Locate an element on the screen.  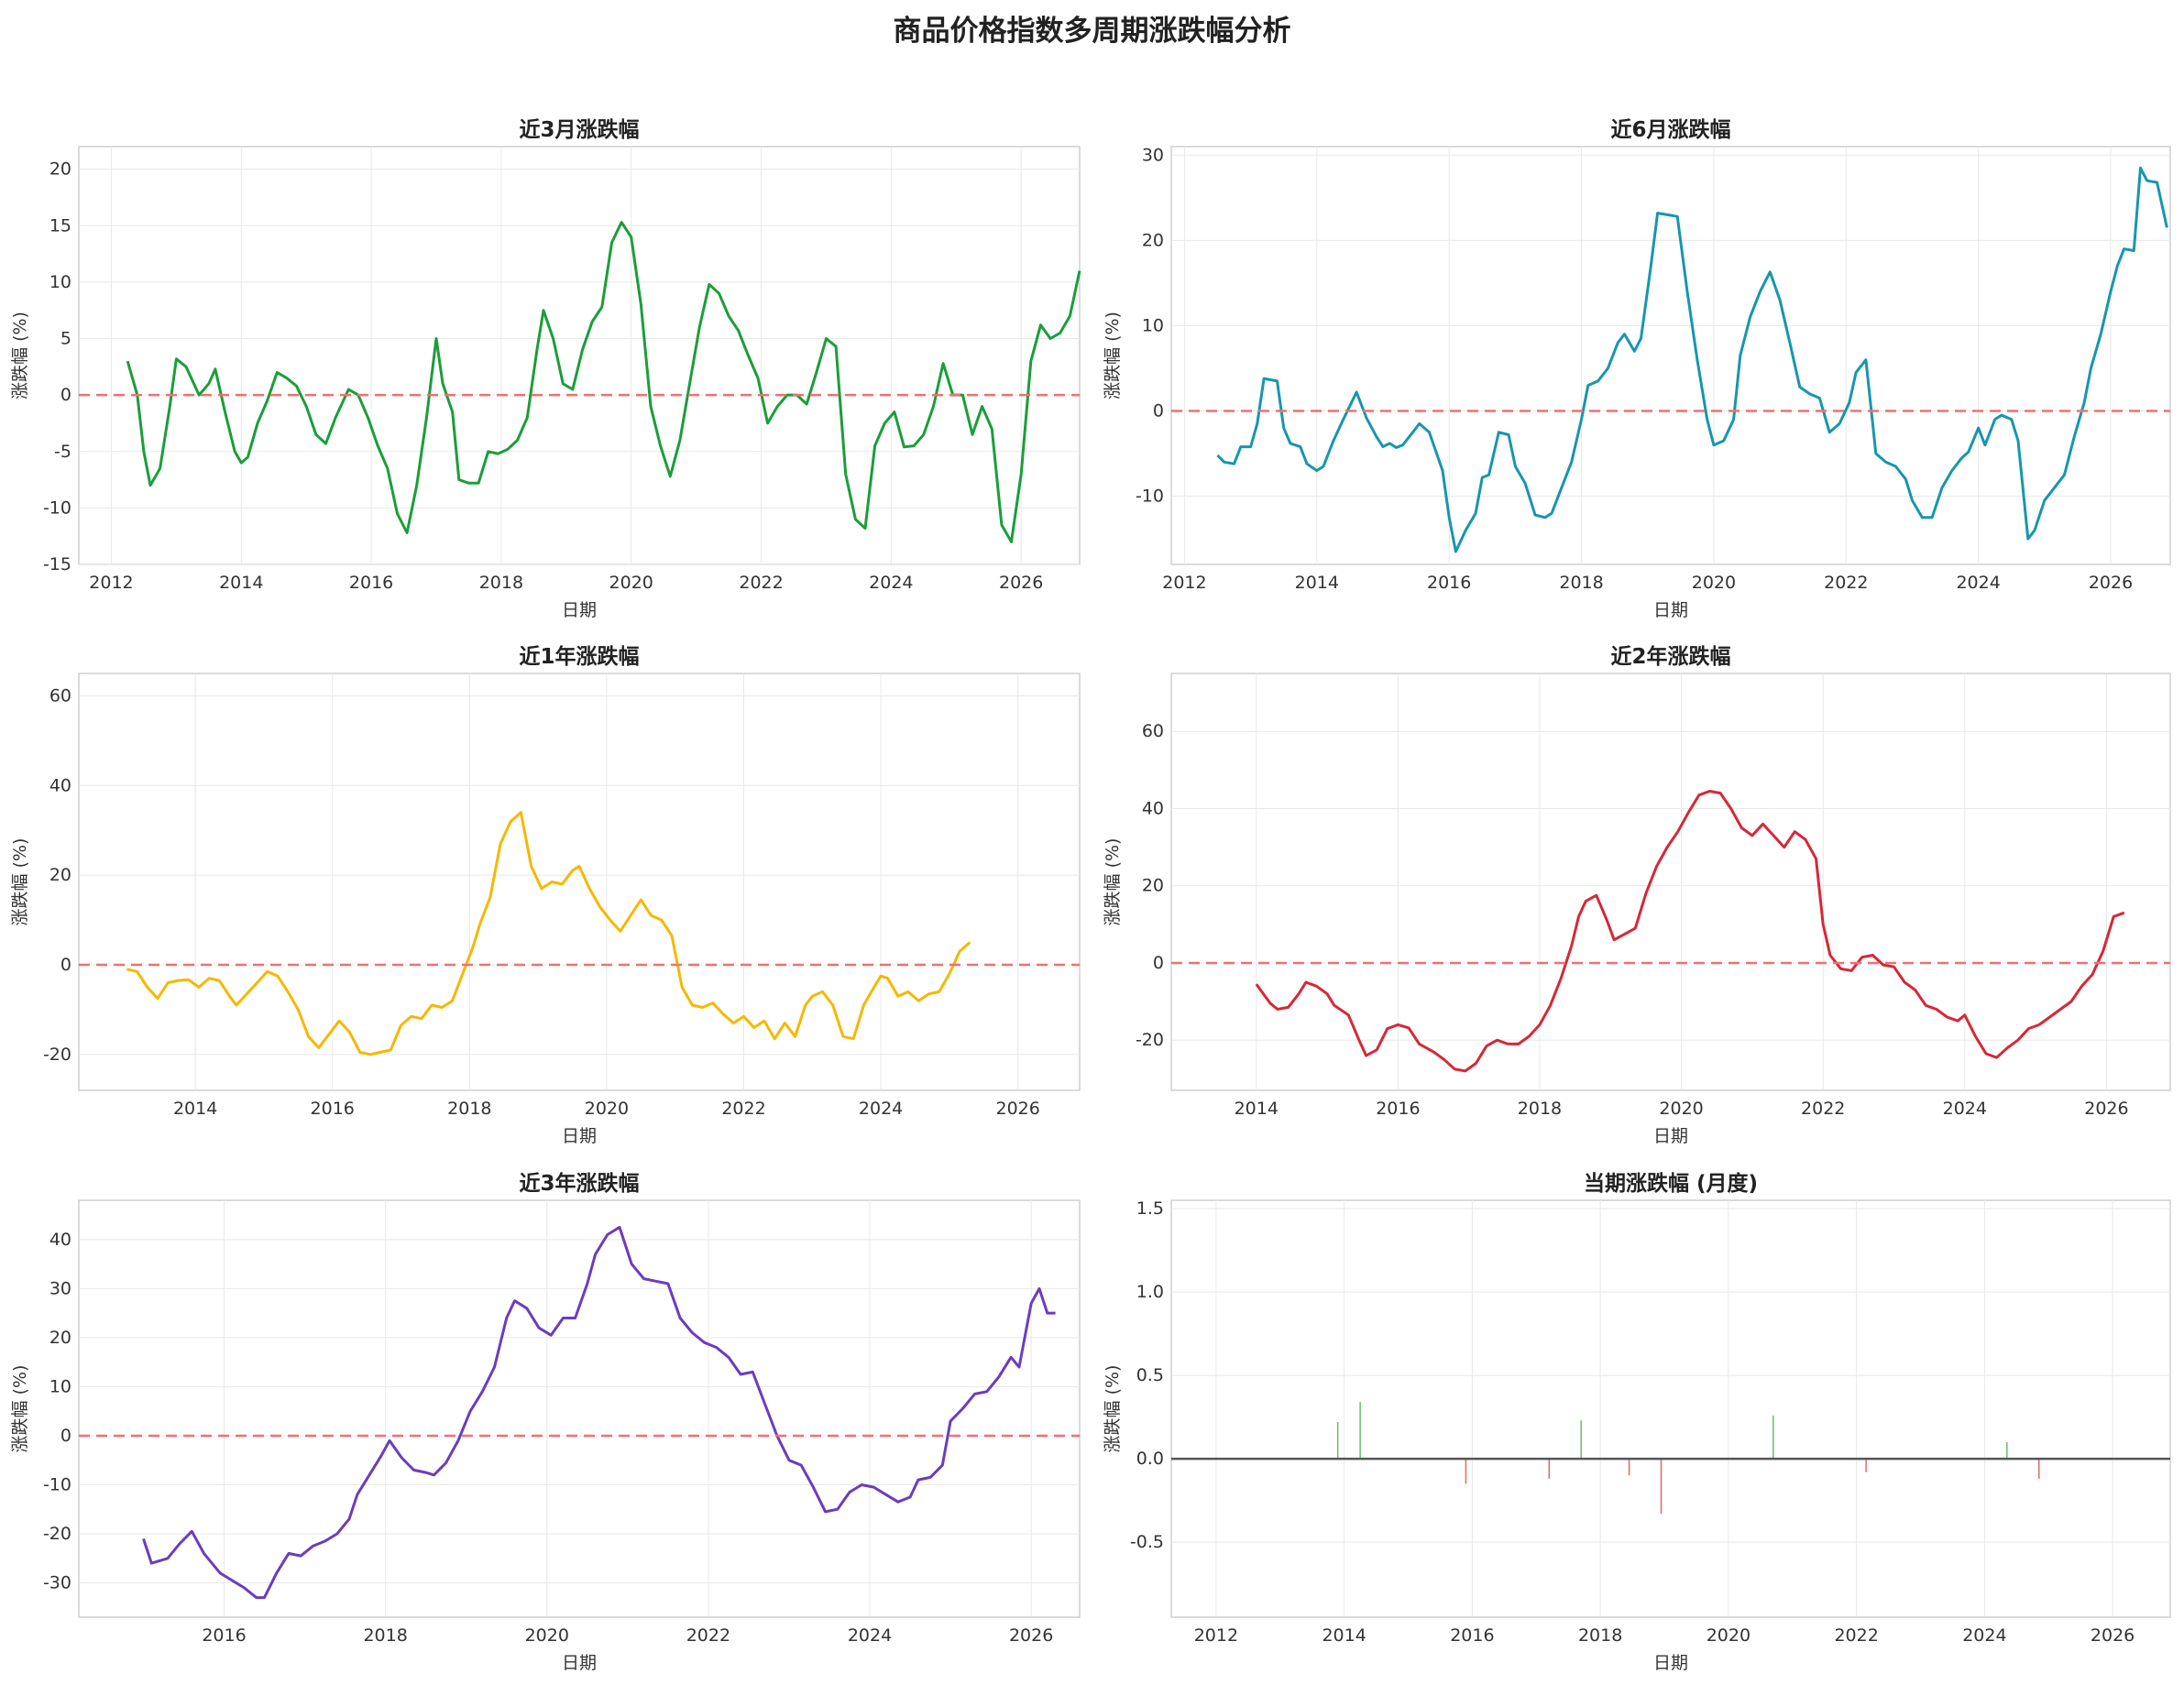
y-tick-label: 0.5 is located at coordinates (1150, 1375).